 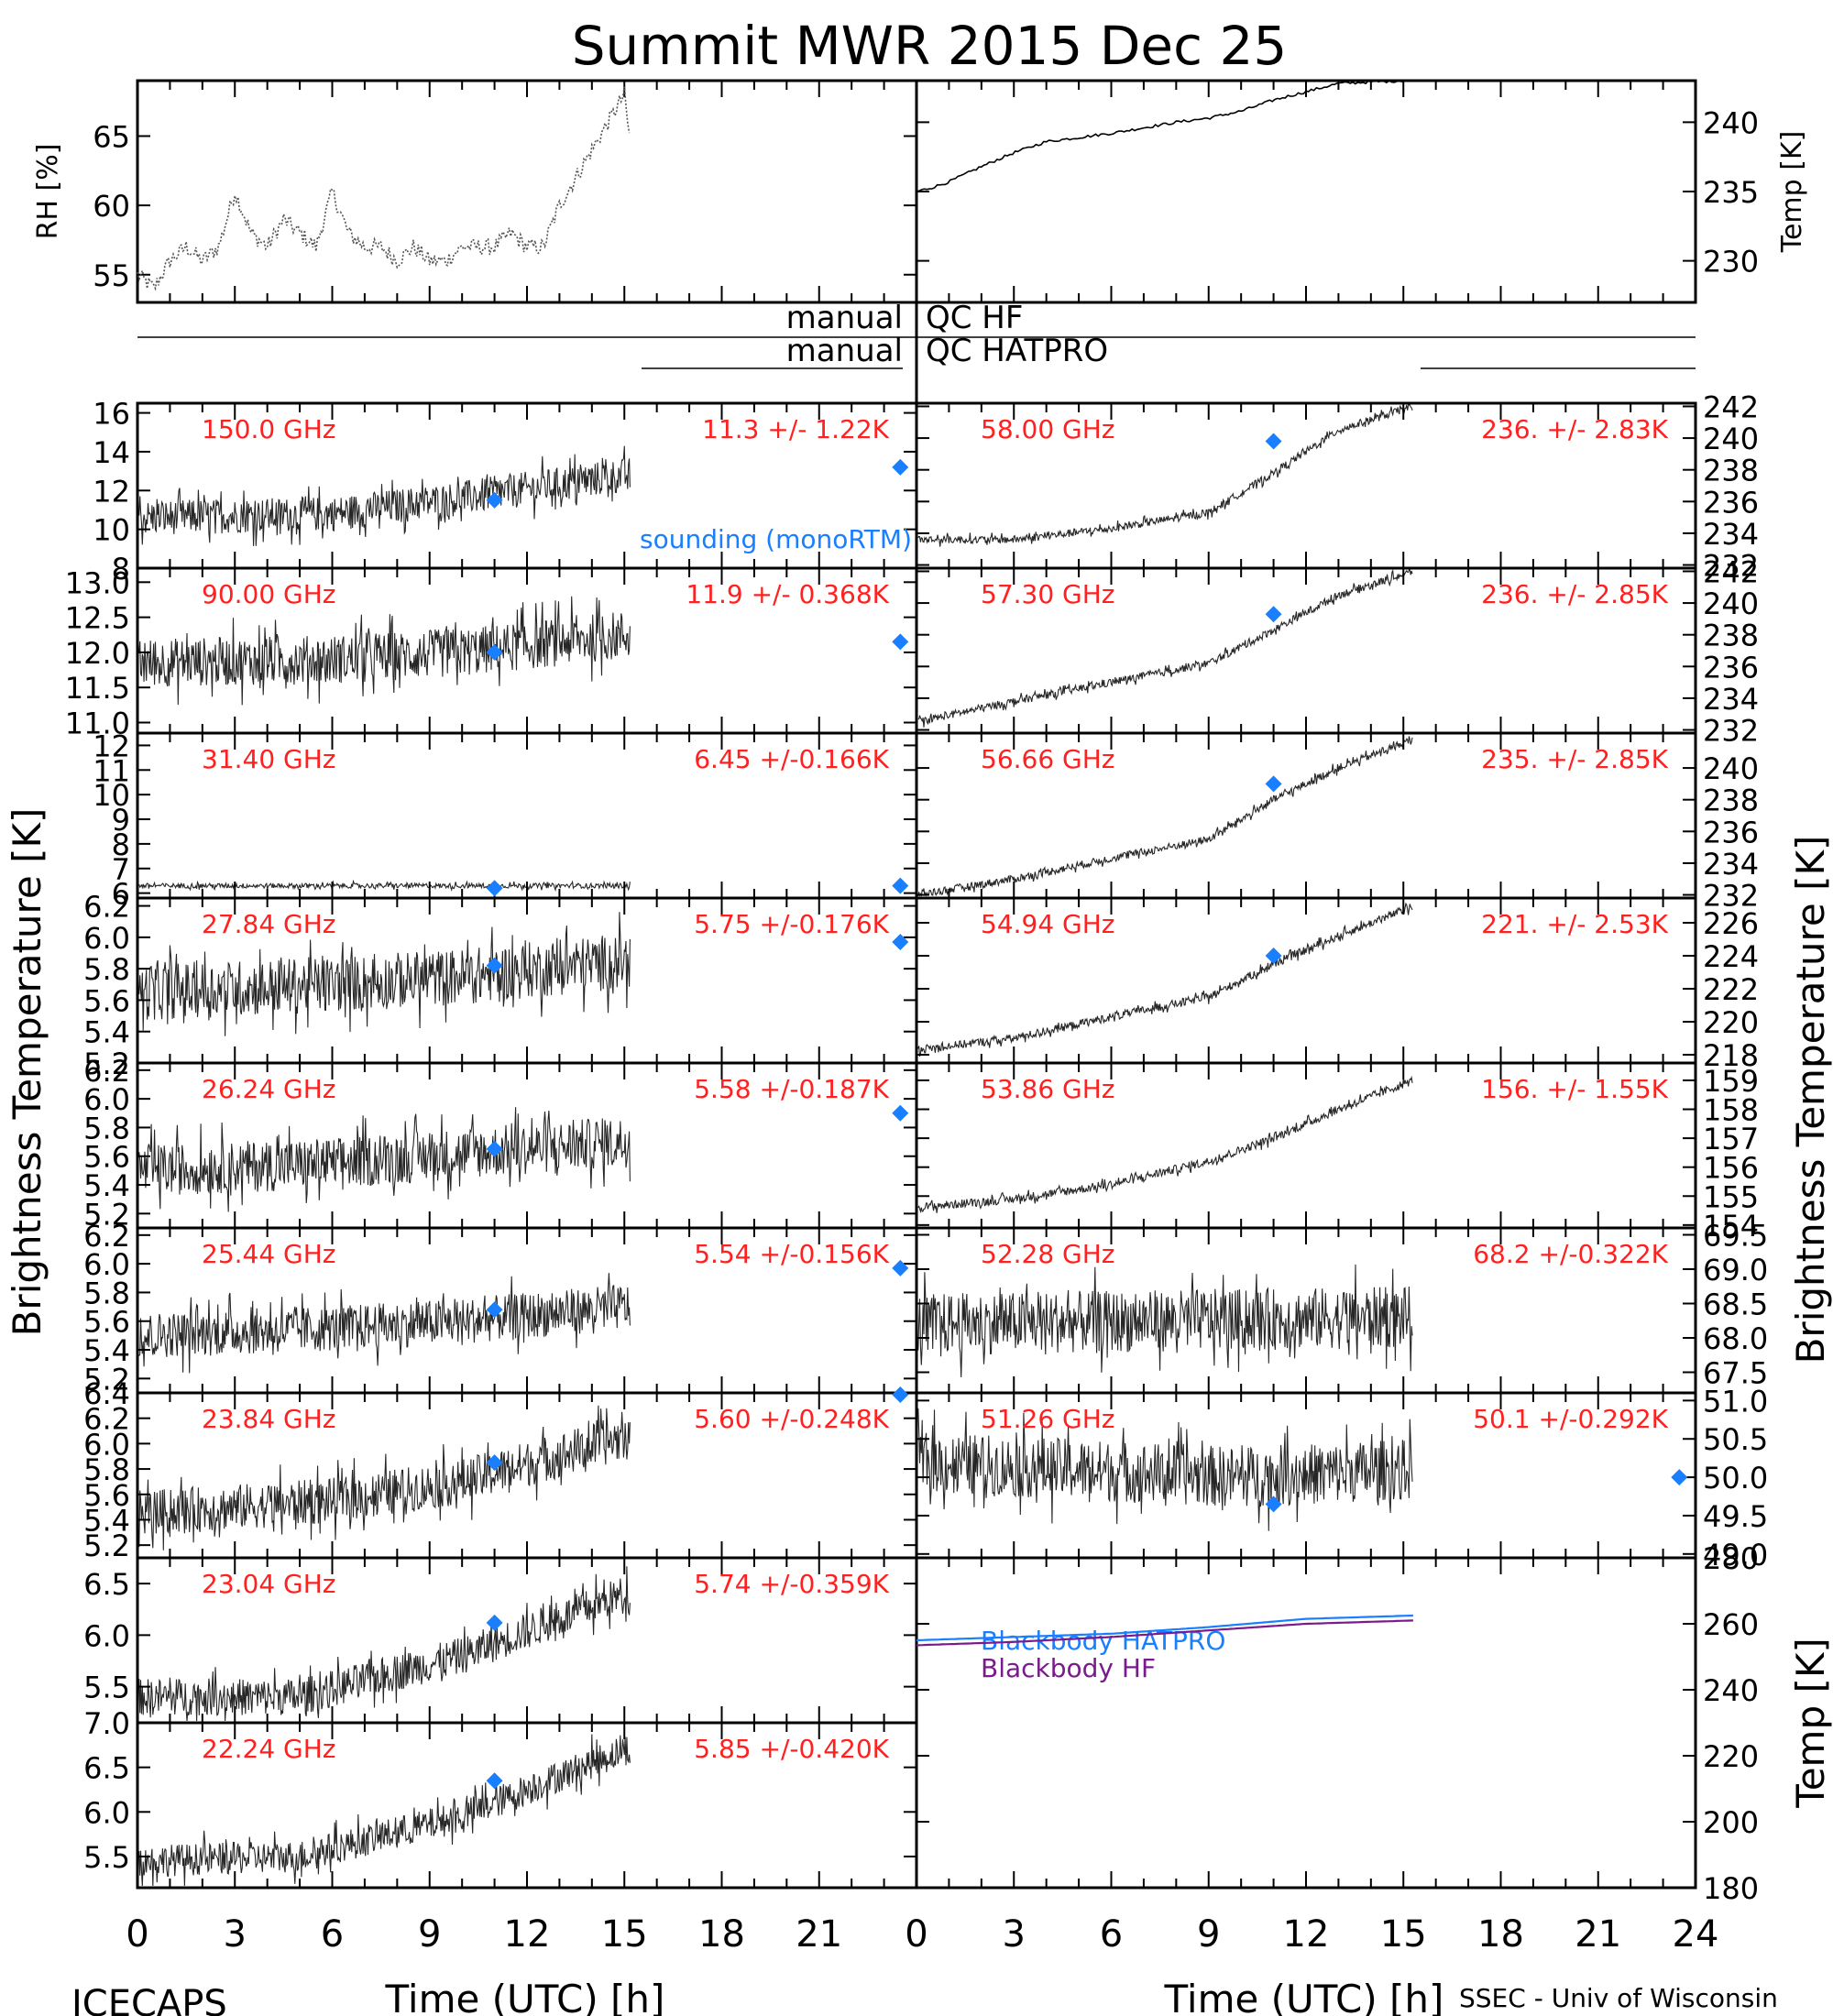 What do you see at coordinates (1570, 1419) in the screenshot?
I see `tb5126-stats-label: 50.1 +/-0.292K` at bounding box center [1570, 1419].